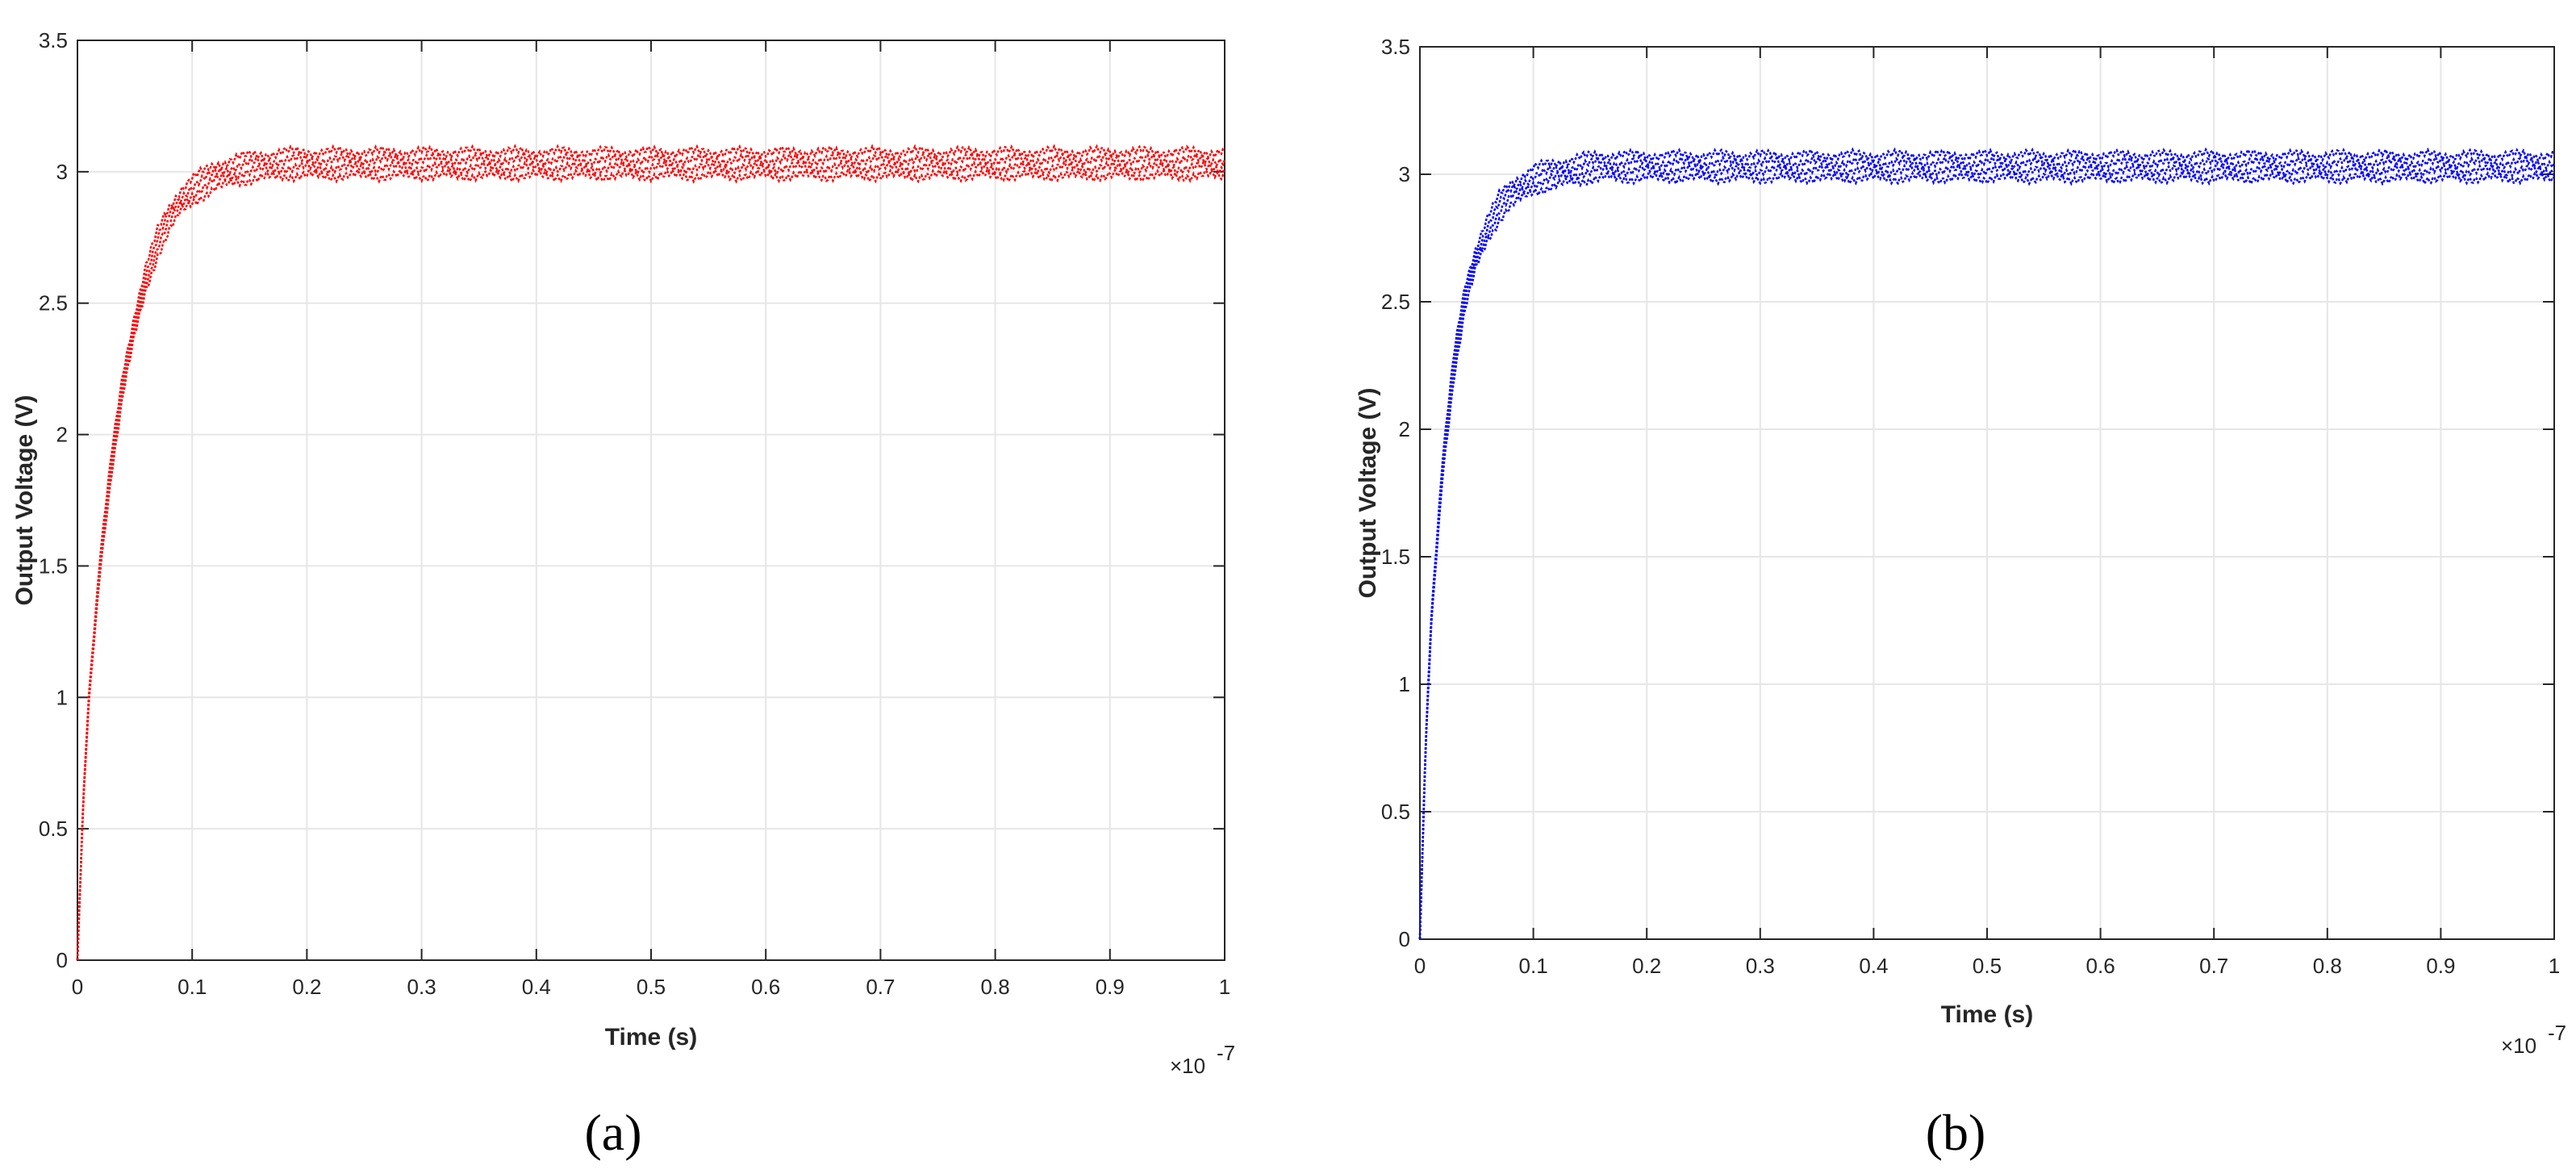 The height and width of the screenshot is (1174, 2576). Describe the element at coordinates (1956, 1132) in the screenshot. I see `panel-caption: (b)` at that location.